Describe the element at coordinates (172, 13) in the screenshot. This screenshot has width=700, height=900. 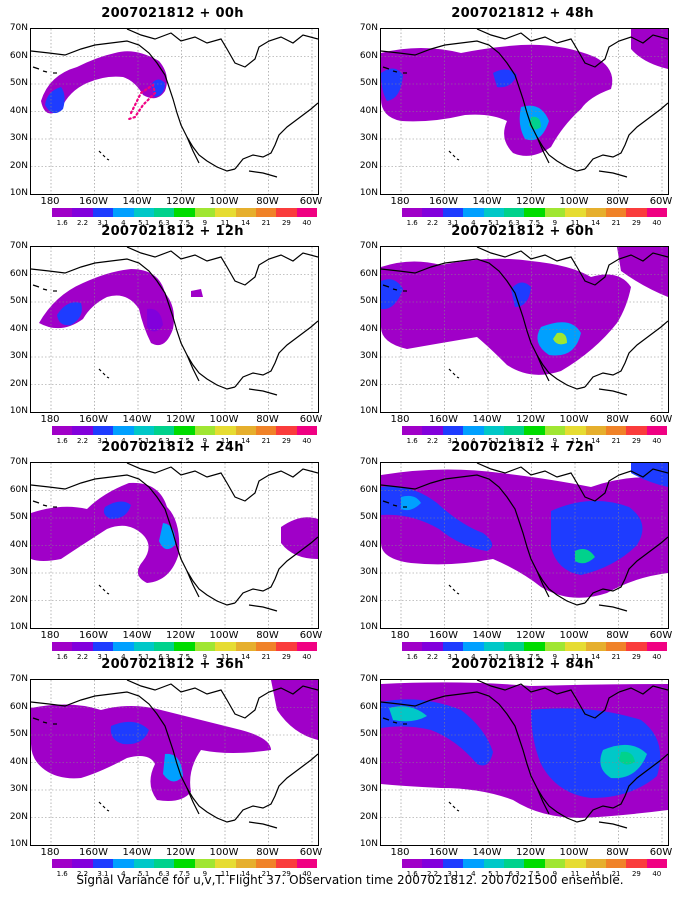
I see `panel-title: 2007021812 + 00h` at that location.